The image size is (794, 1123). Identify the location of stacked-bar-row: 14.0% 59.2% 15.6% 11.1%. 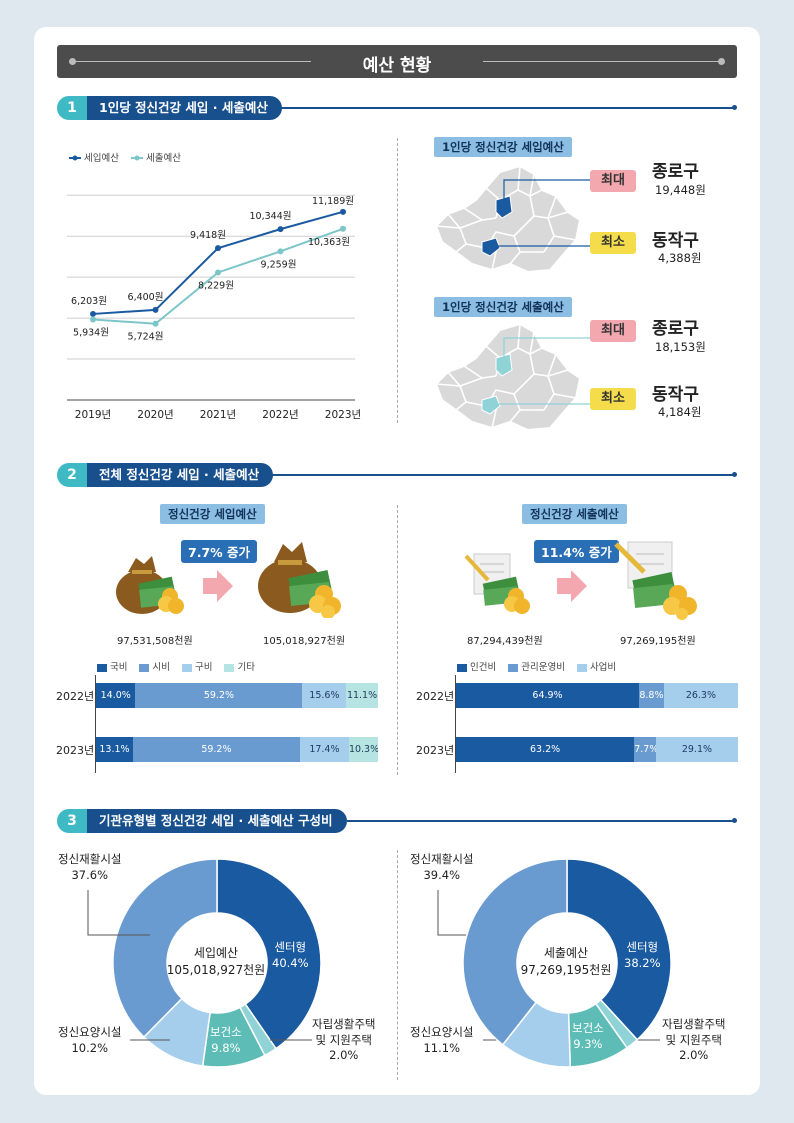
(237, 695).